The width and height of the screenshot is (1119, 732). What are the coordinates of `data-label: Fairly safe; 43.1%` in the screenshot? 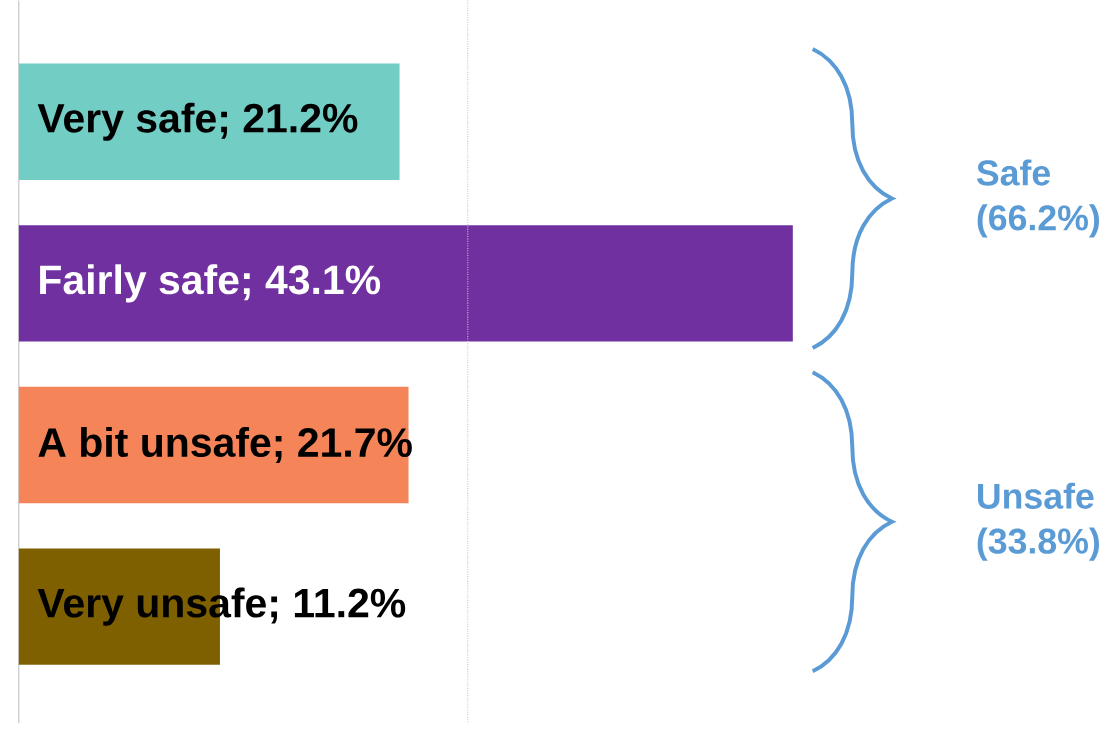 It's located at (210, 283).